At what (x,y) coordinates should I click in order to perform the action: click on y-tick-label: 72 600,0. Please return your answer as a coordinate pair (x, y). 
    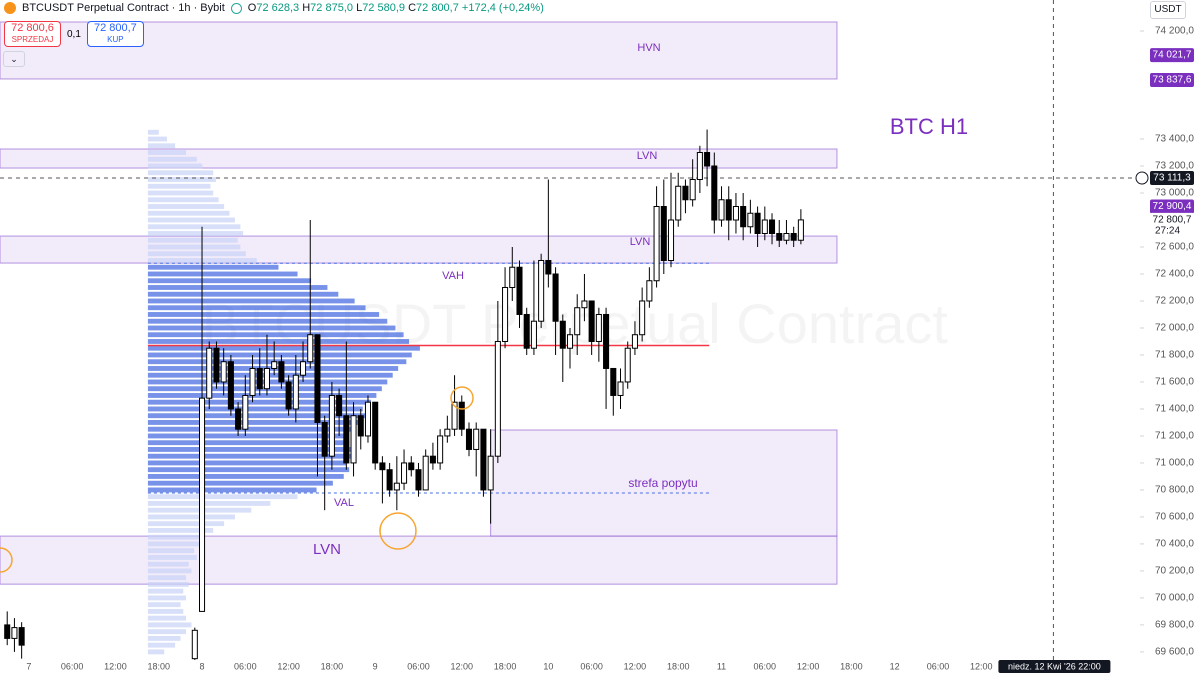
    Looking at the image, I should click on (1174, 247).